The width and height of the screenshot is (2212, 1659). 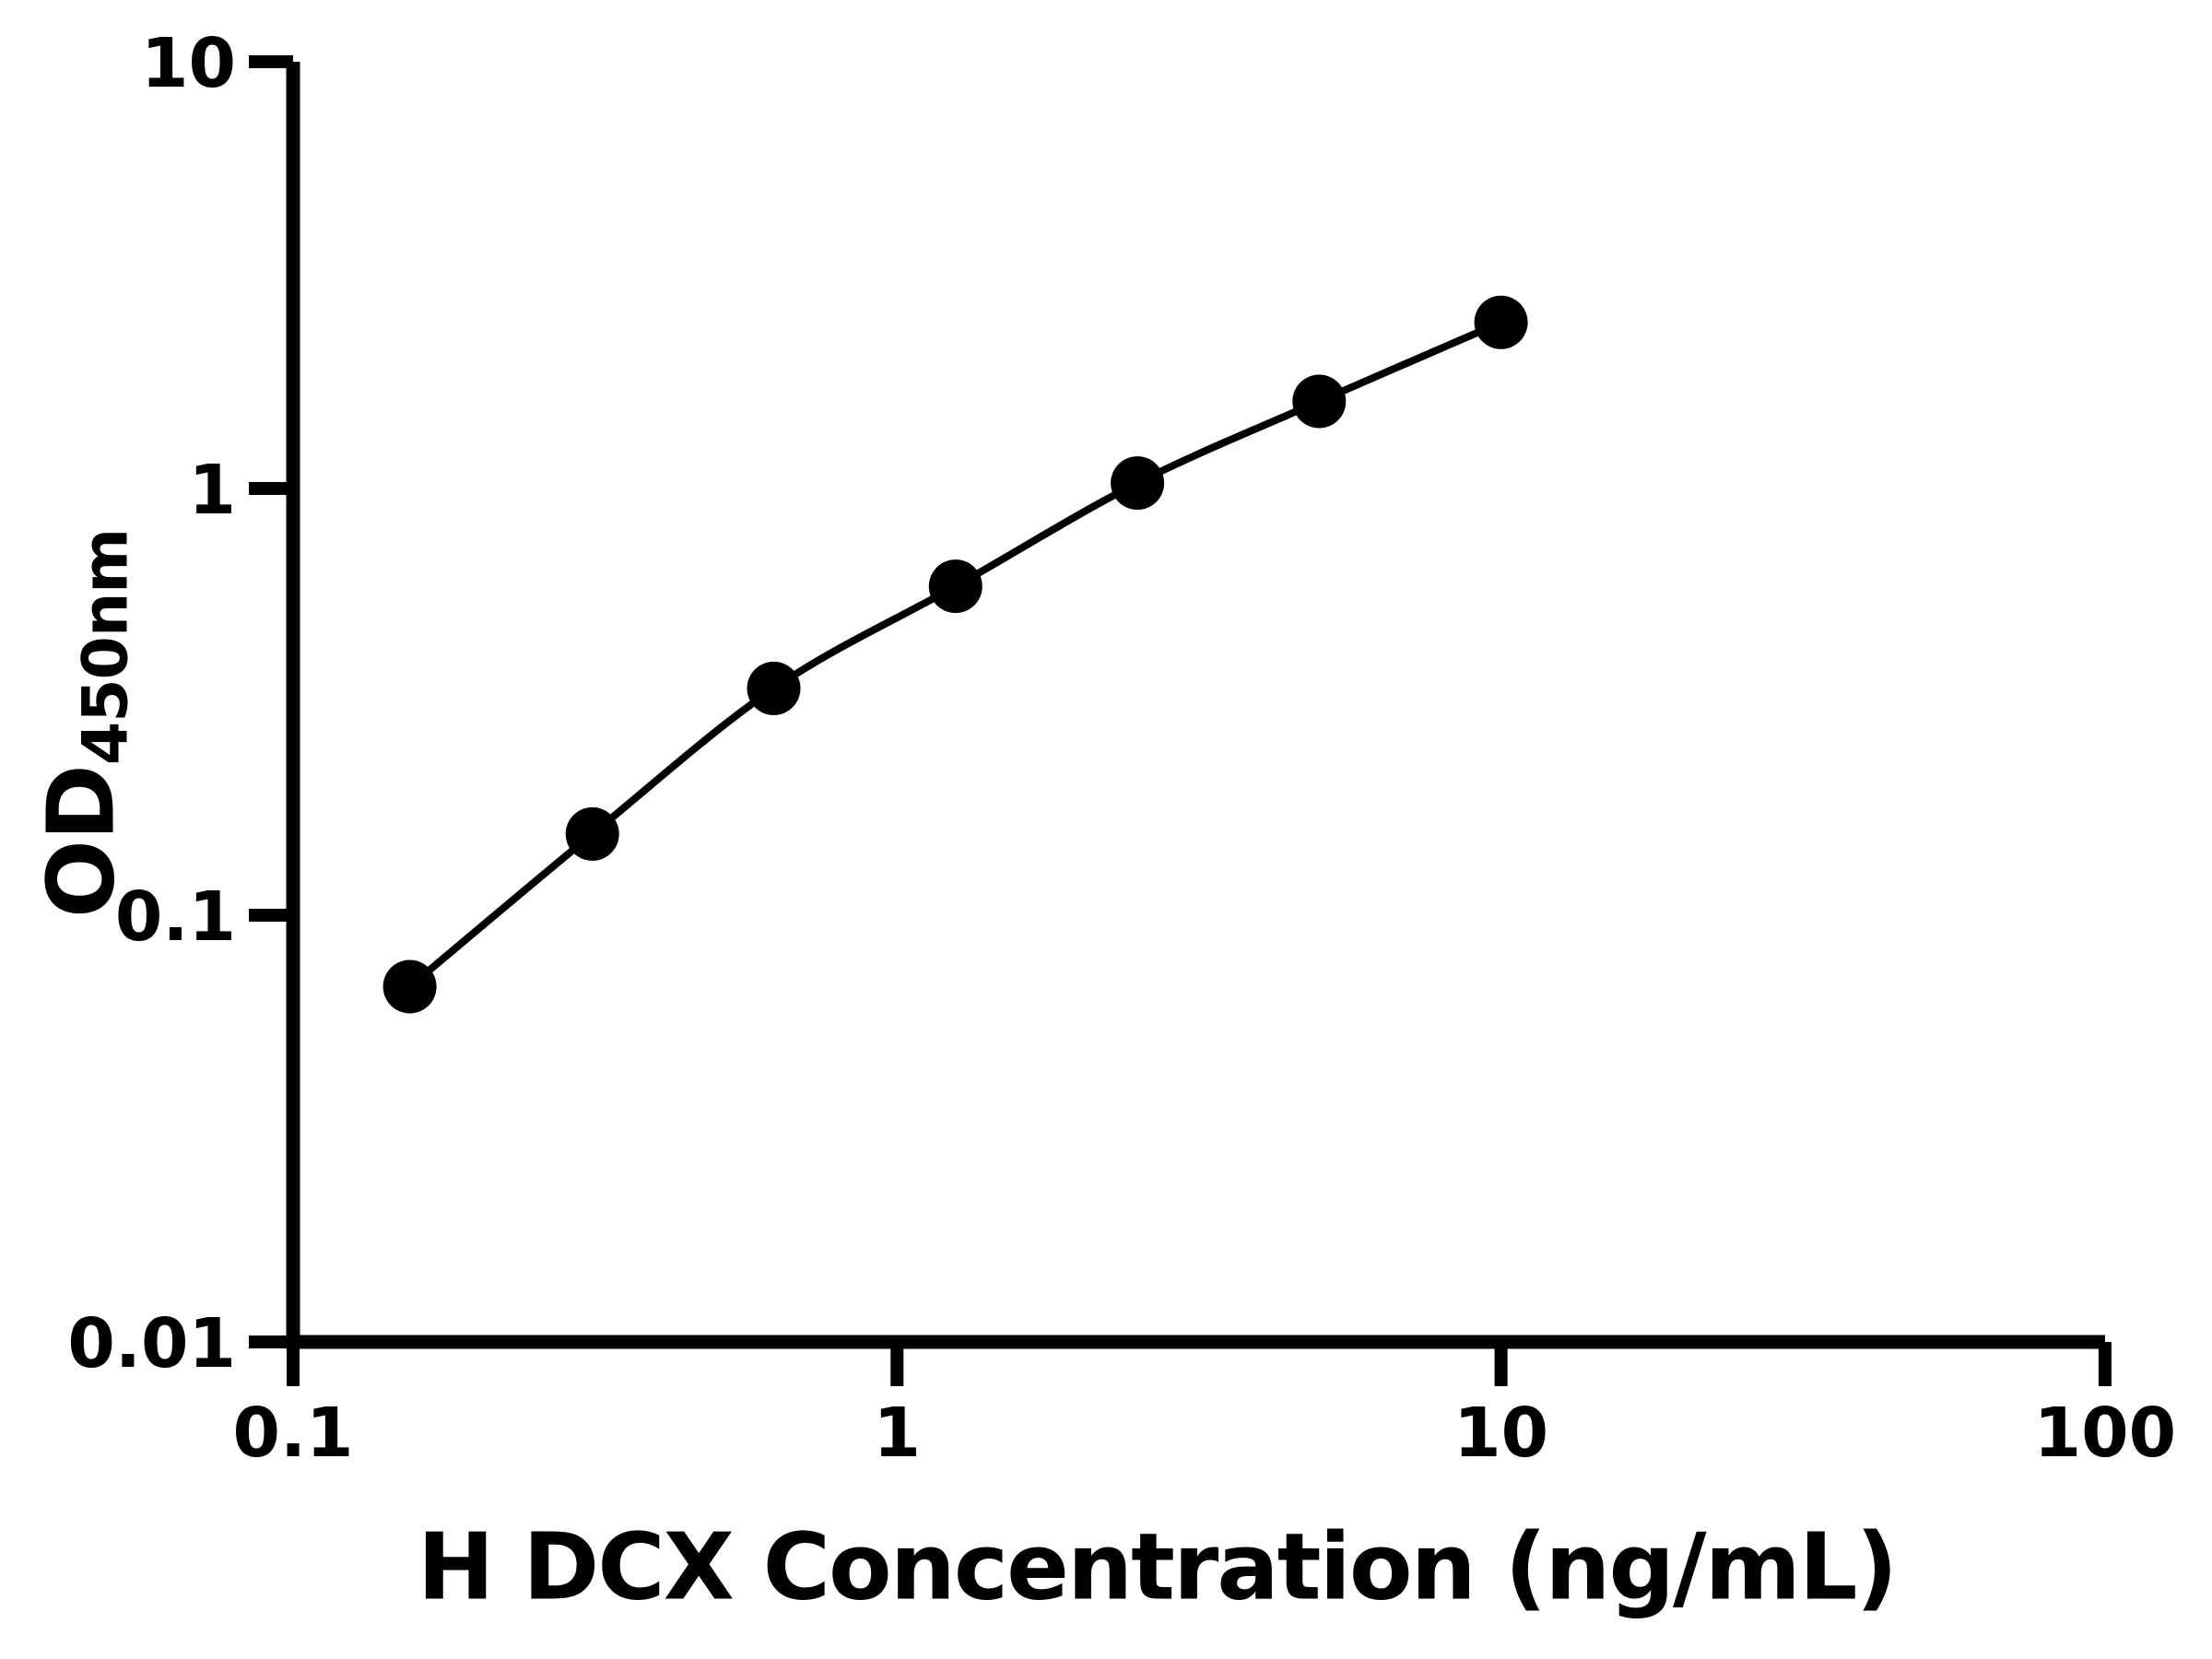 What do you see at coordinates (81, 842) in the screenshot?
I see `y-axis-title-main: OD` at bounding box center [81, 842].